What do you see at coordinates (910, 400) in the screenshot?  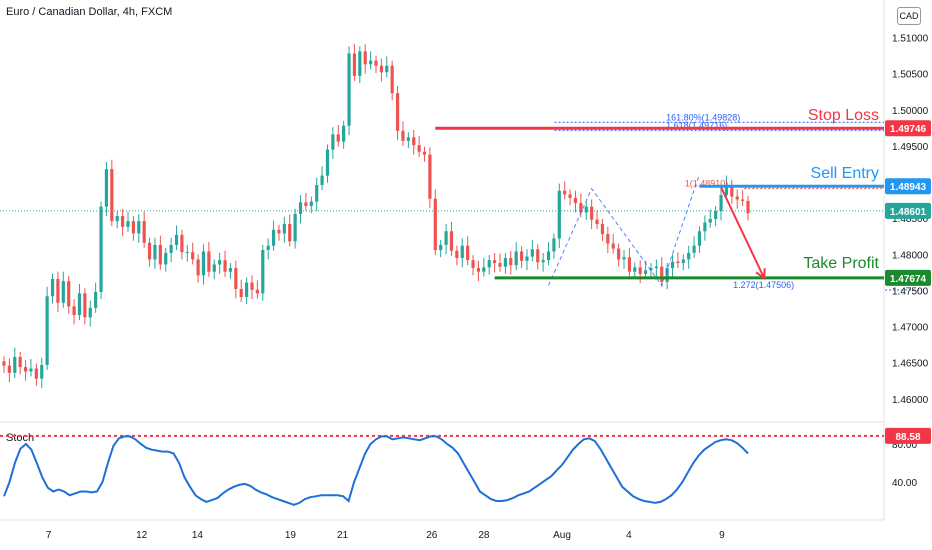 I see `price-tick-label: 1.46000` at bounding box center [910, 400].